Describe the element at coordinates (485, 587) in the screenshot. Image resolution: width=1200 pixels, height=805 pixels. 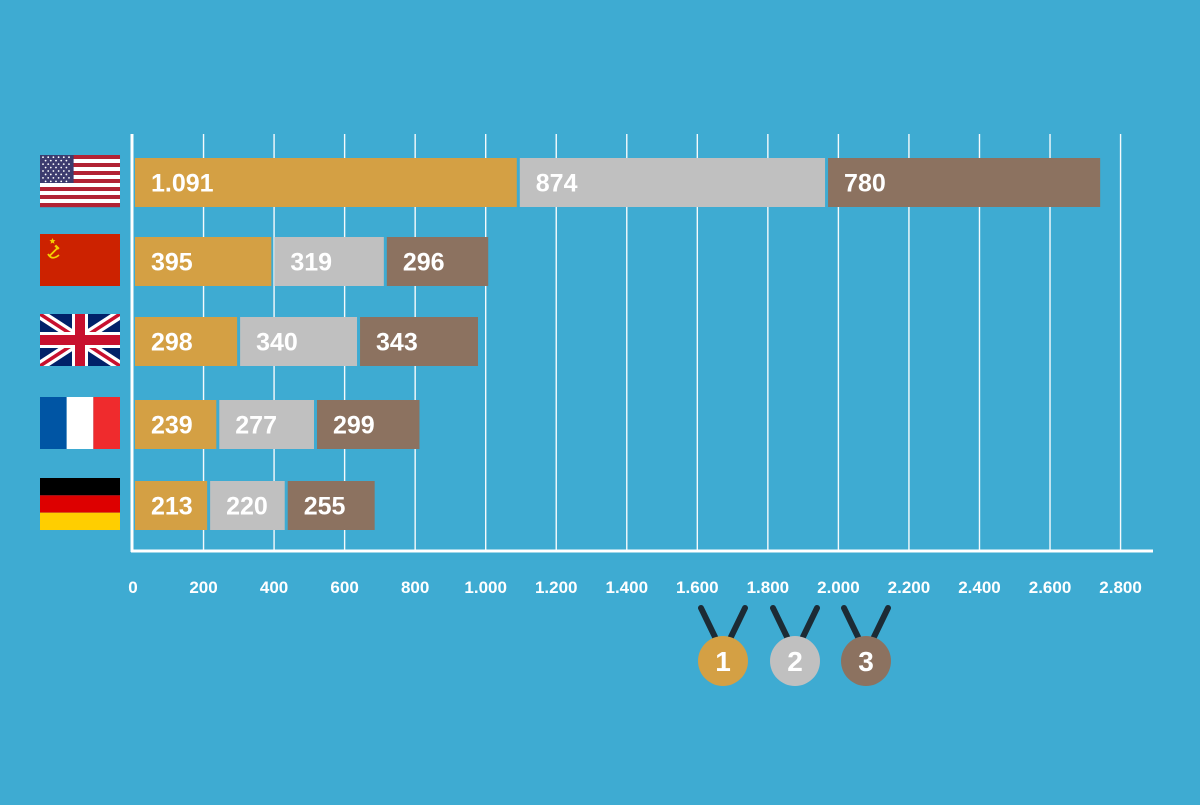
I see `x-tick-label: 1.000` at that location.